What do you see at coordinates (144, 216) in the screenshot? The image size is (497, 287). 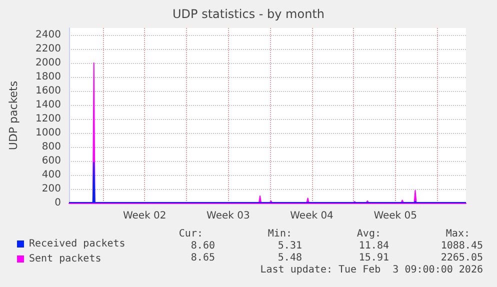 I see `x-tick-label: Week 02` at bounding box center [144, 216].